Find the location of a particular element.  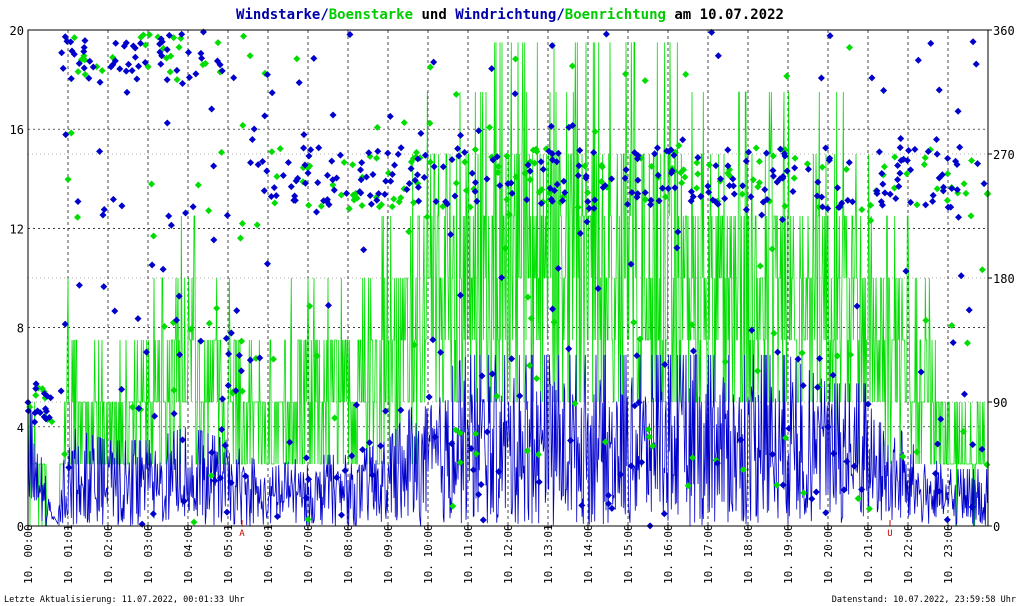

right-tick-label: 180 is located at coordinates (1004, 279).